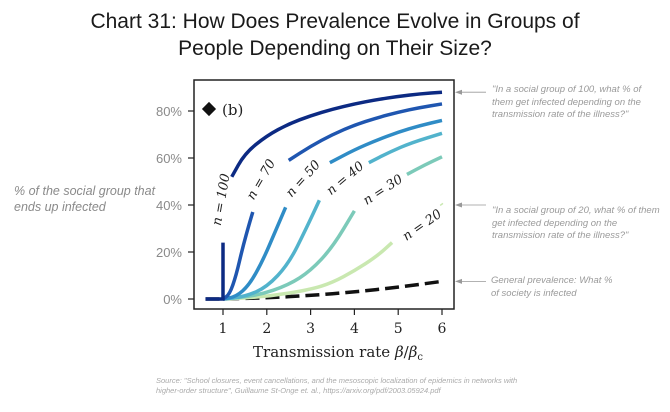 This screenshot has height=412, width=670. What do you see at coordinates (172, 299) in the screenshot?
I see `y-tick-label: 0%` at bounding box center [172, 299].